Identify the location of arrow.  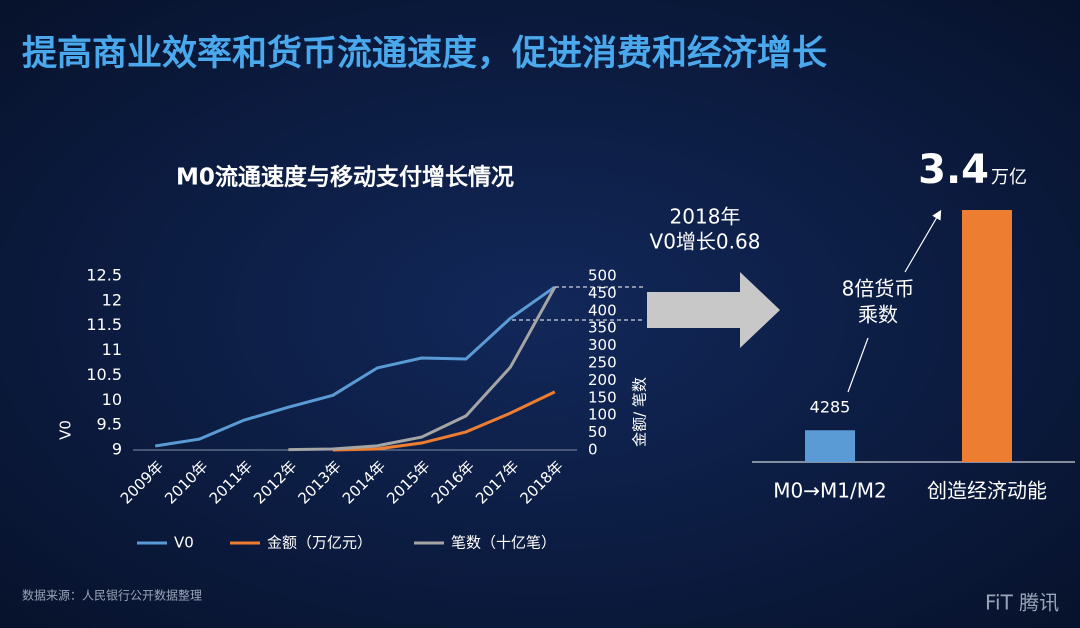
(713, 310).